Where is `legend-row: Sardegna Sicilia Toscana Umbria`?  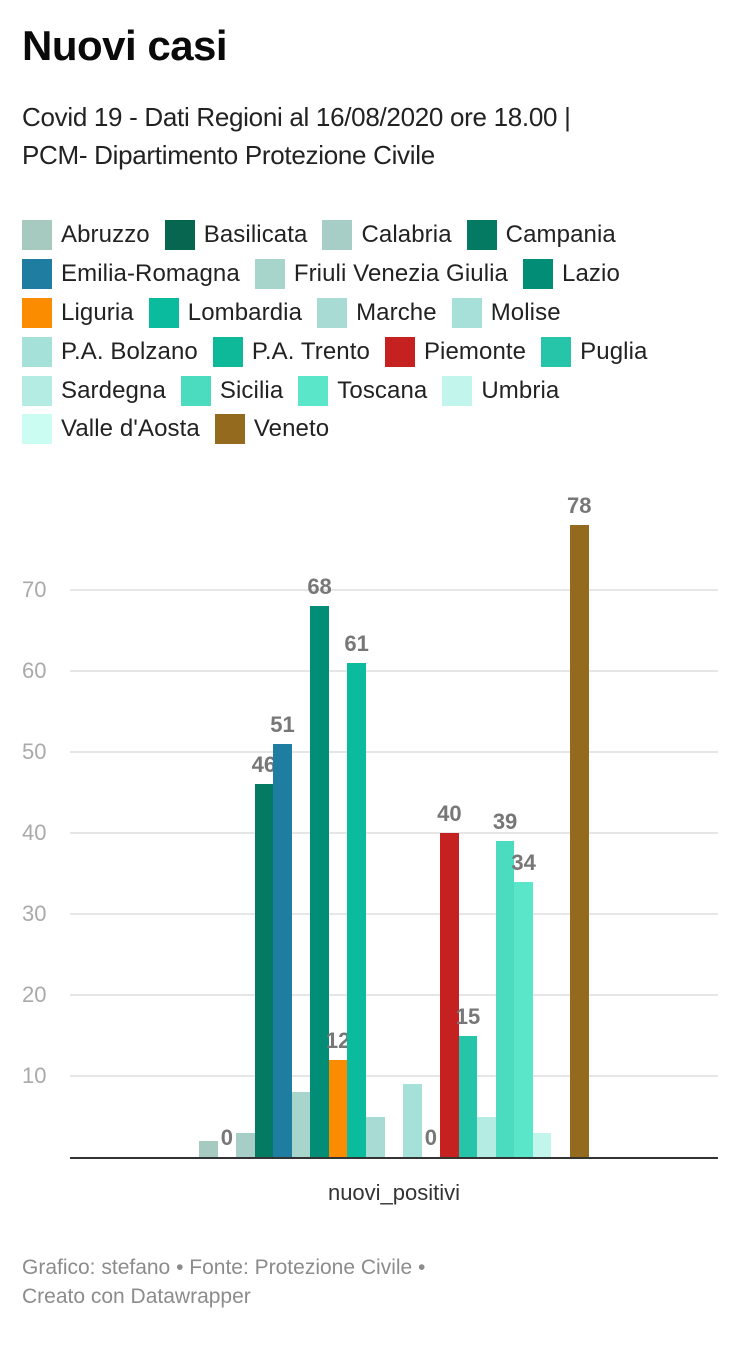 legend-row: Sardegna Sicilia Toscana Umbria is located at coordinates (377, 390).